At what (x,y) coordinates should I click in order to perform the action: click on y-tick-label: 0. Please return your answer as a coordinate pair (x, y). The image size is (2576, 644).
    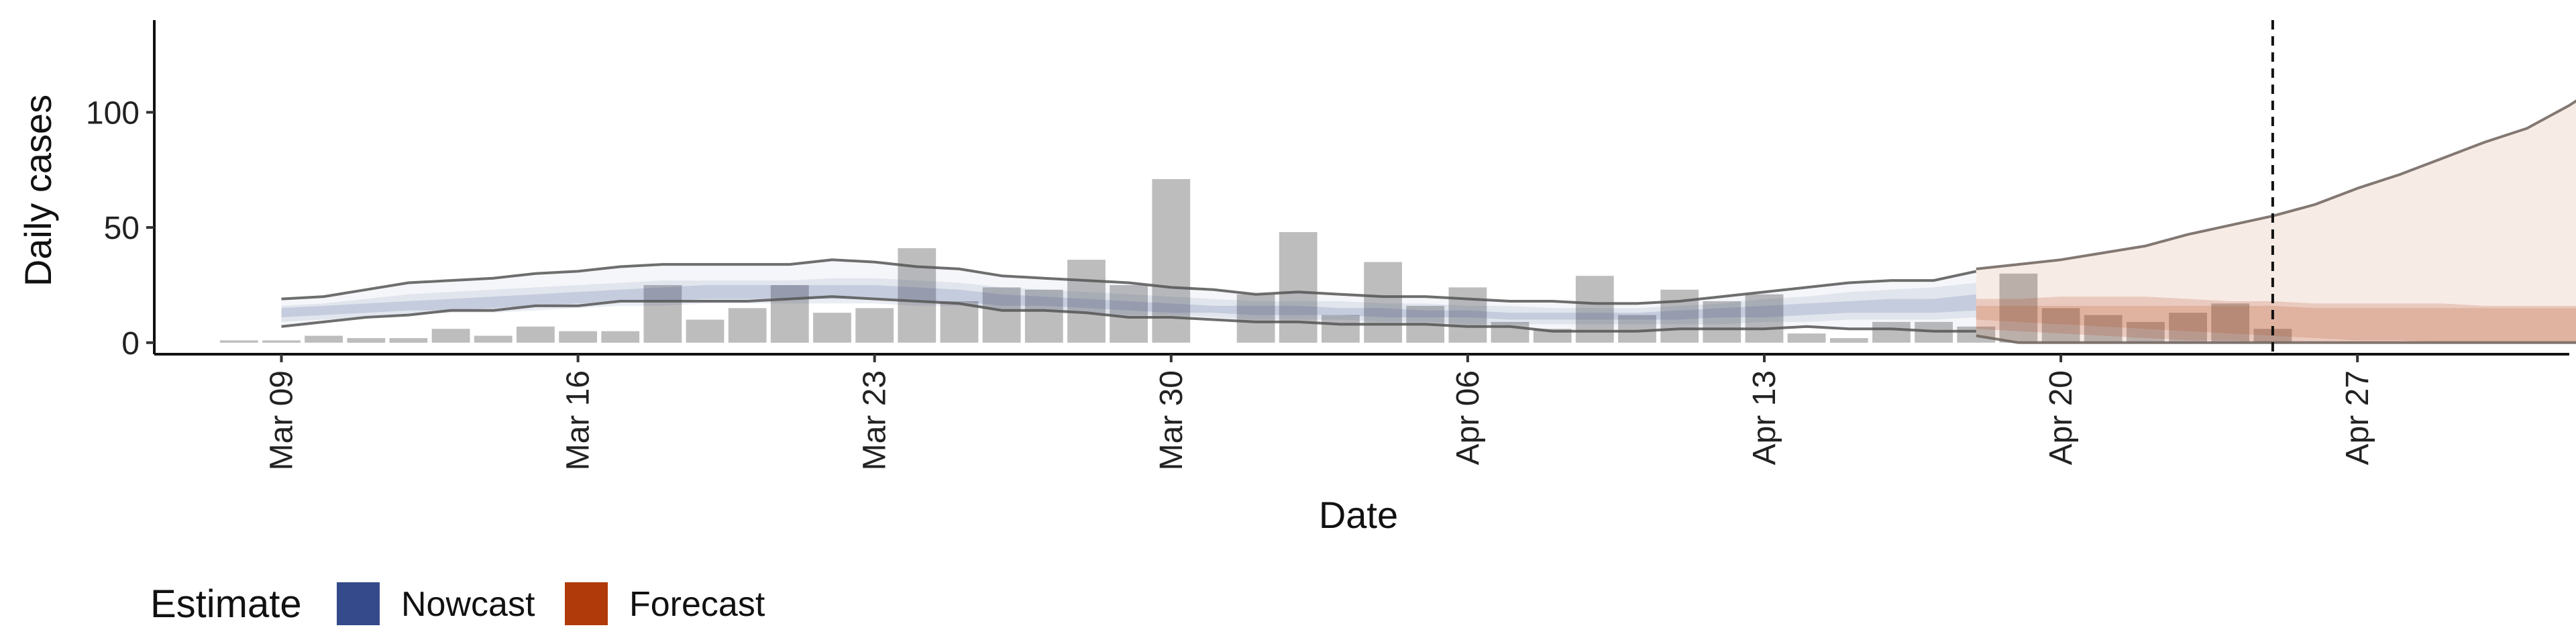
    Looking at the image, I should click on (130, 344).